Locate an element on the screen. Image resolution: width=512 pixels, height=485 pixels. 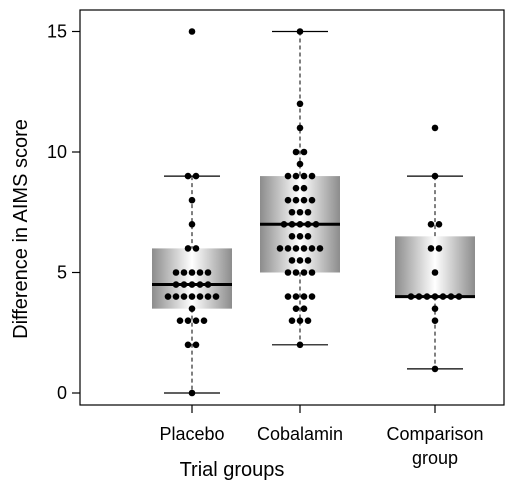
y-tick-label-3: 15 is located at coordinates (57, 32).